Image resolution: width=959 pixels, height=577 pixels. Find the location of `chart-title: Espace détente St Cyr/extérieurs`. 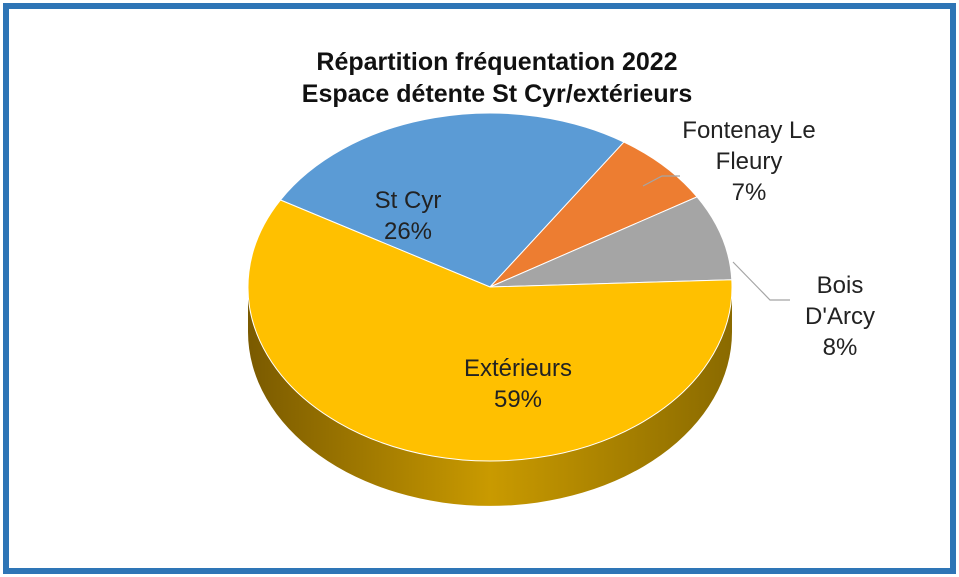

chart-title: Espace détente St Cyr/extérieurs is located at coordinates (497, 94).